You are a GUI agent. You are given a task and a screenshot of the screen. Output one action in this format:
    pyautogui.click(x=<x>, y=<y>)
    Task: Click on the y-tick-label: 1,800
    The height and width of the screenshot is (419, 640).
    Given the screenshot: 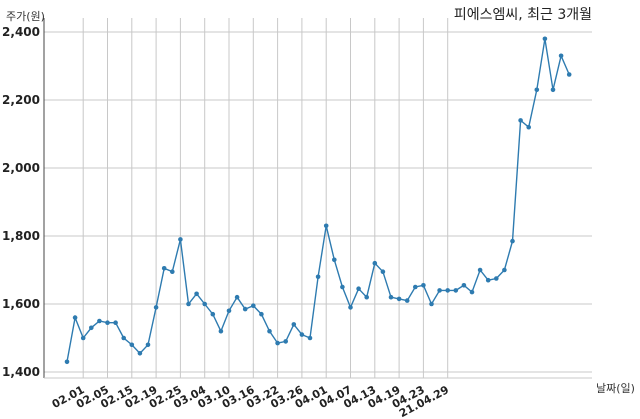 What is the action you would take?
    pyautogui.click(x=21, y=236)
    